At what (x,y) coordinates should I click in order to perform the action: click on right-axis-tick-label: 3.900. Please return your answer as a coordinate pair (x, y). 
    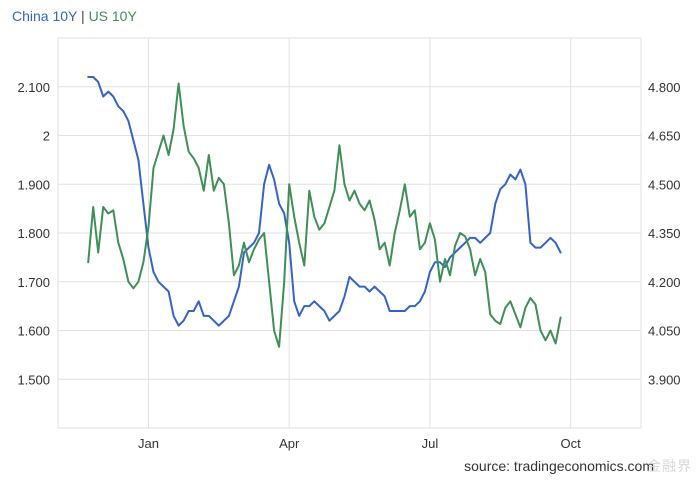
    Looking at the image, I should click on (664, 379).